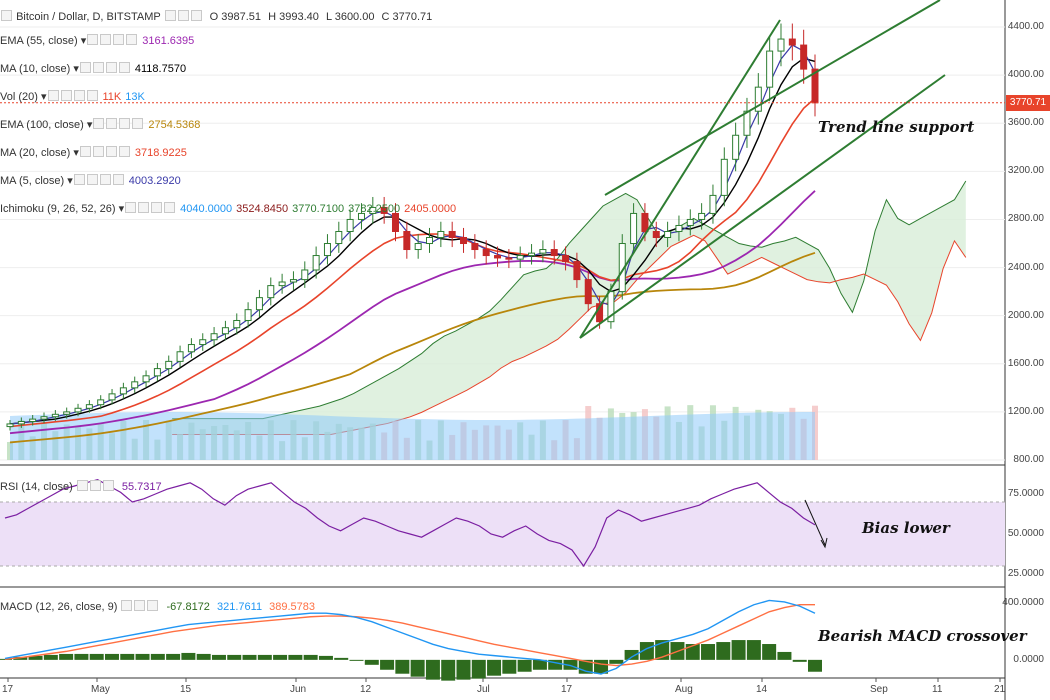 The image size is (1050, 700). I want to click on macd-signal-value: 389.5783, so click(292, 607).